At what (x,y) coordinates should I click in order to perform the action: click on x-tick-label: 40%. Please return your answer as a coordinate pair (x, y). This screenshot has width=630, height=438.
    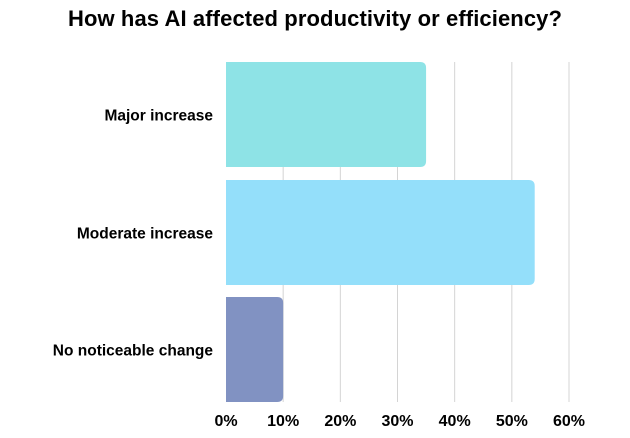
    Looking at the image, I should click on (455, 421).